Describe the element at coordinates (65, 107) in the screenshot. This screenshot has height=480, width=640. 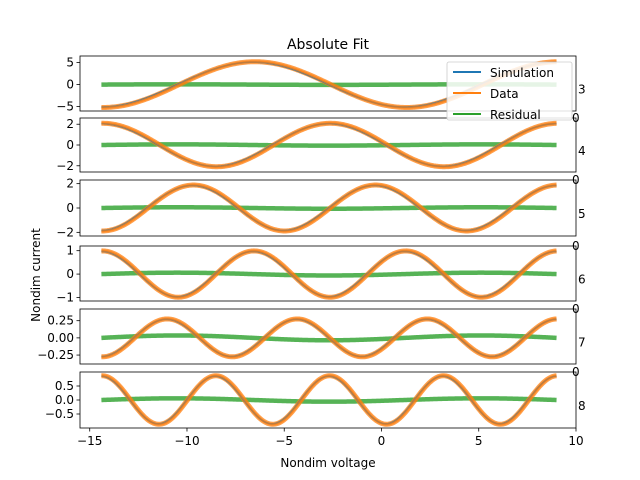
I see `y-tick-label: −5` at that location.